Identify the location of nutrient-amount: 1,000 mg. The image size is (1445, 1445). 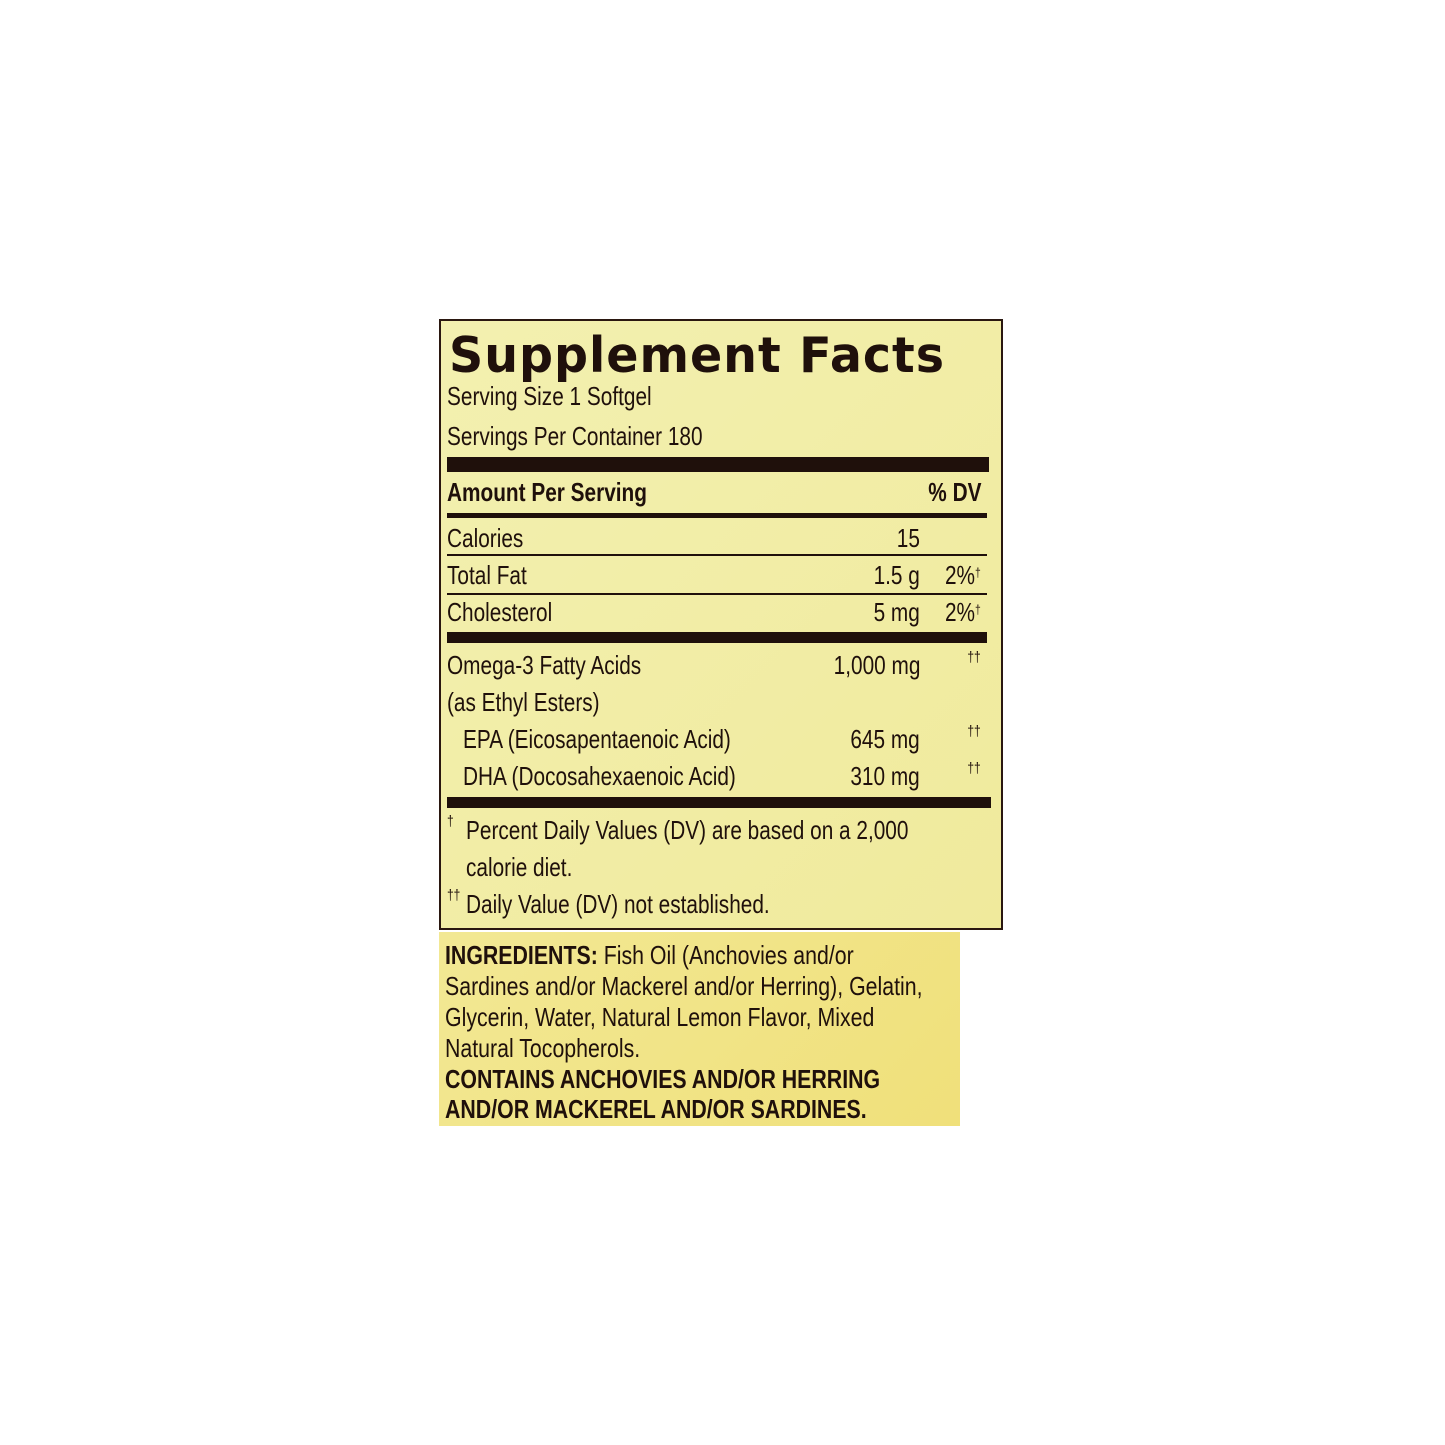
(876, 665).